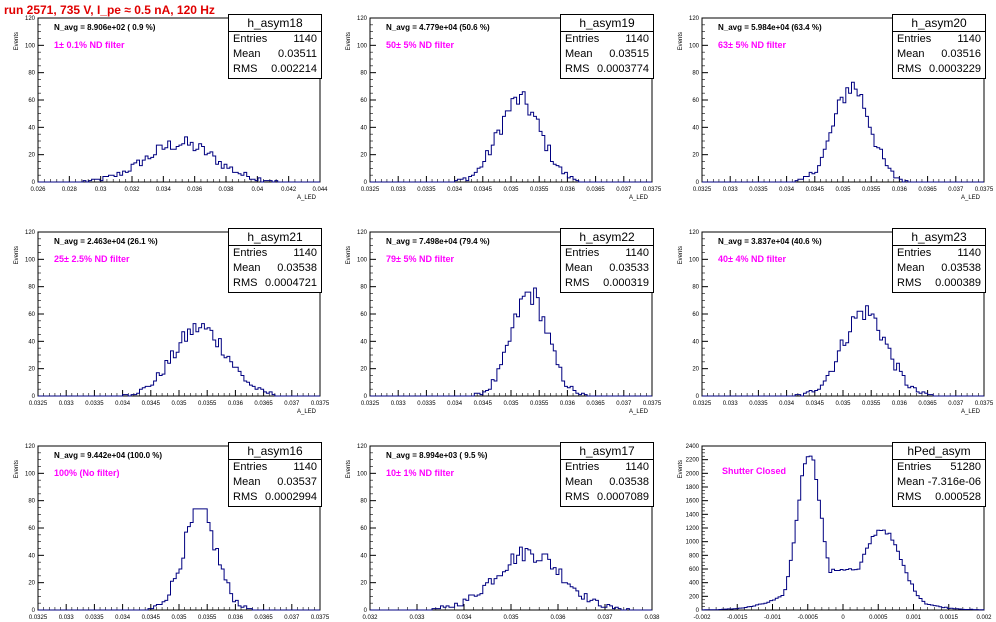 Image resolution: width=996 pixels, height=622 pixels. Describe the element at coordinates (693, 515) in the screenshot. I see `y-tick-label: 1400` at that location.